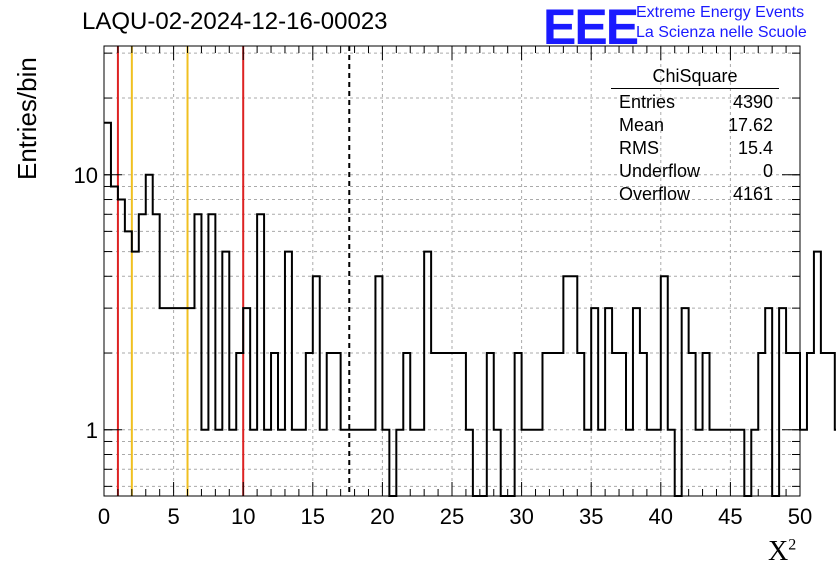 The image size is (836, 572). Describe the element at coordinates (782, 551) in the screenshot. I see `x-axis-label: X2` at that location.